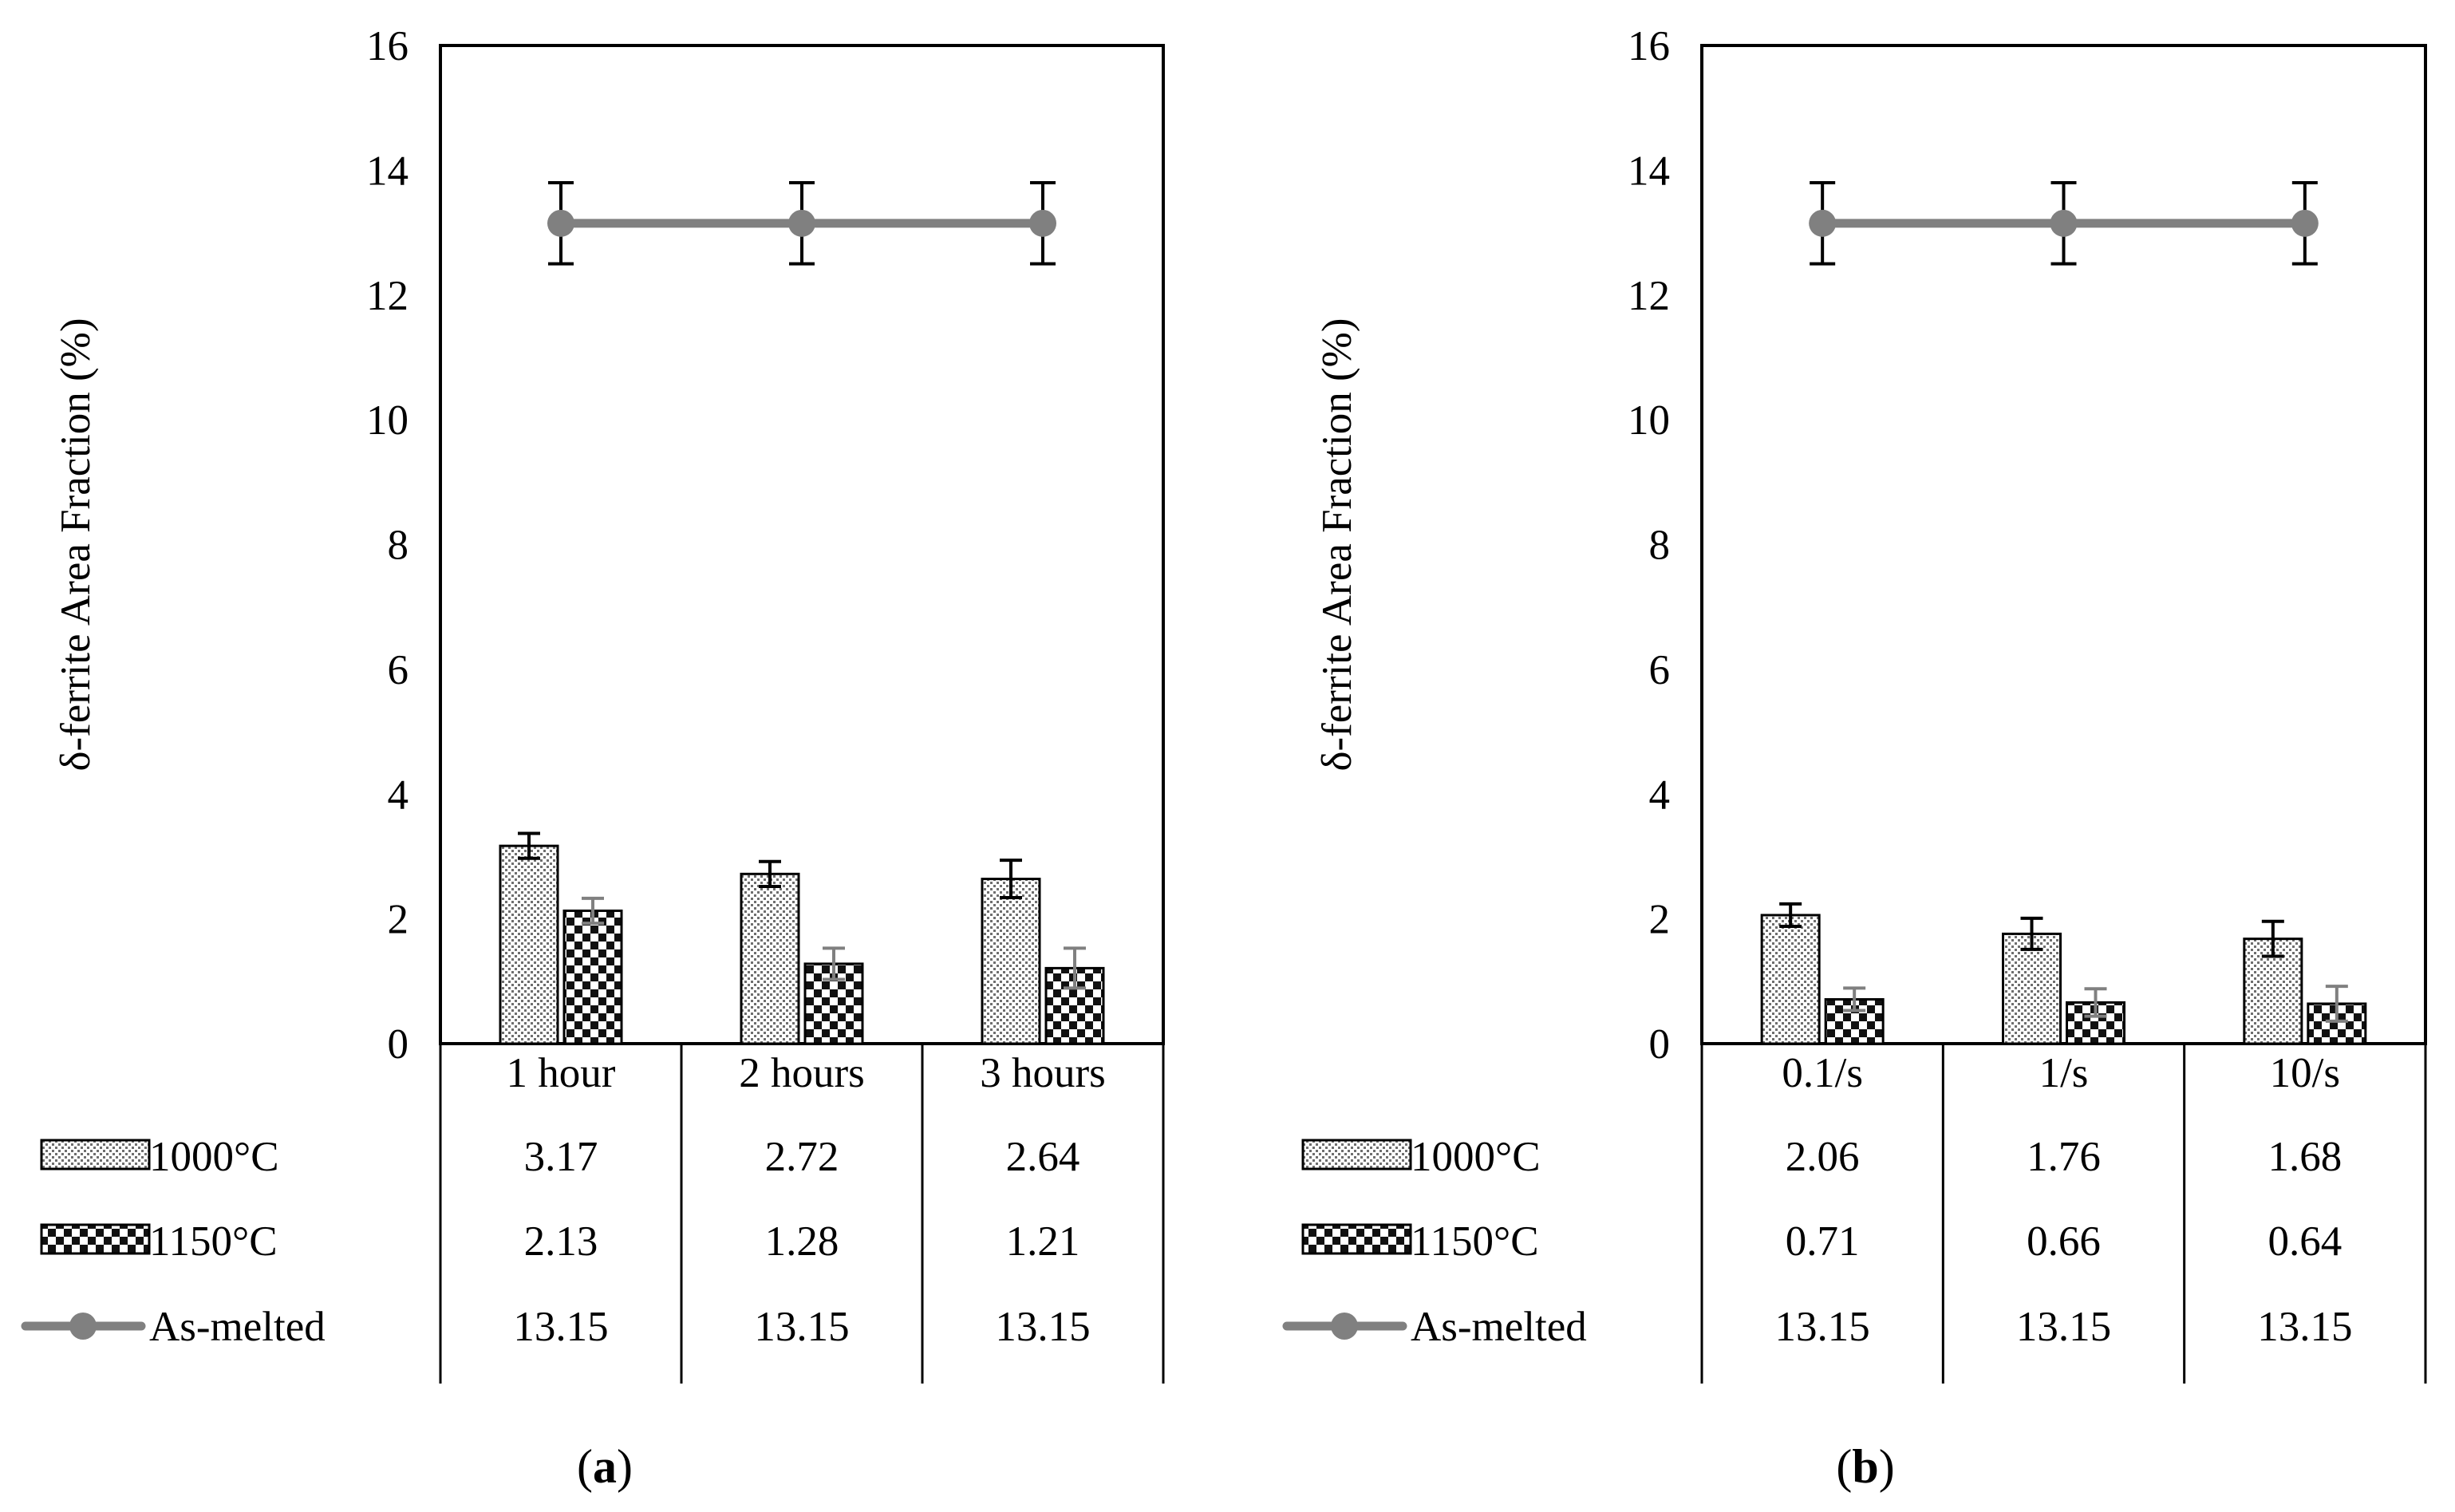 This screenshot has height=1512, width=2455. I want to click on category-label: 3 hours, so click(1043, 1073).